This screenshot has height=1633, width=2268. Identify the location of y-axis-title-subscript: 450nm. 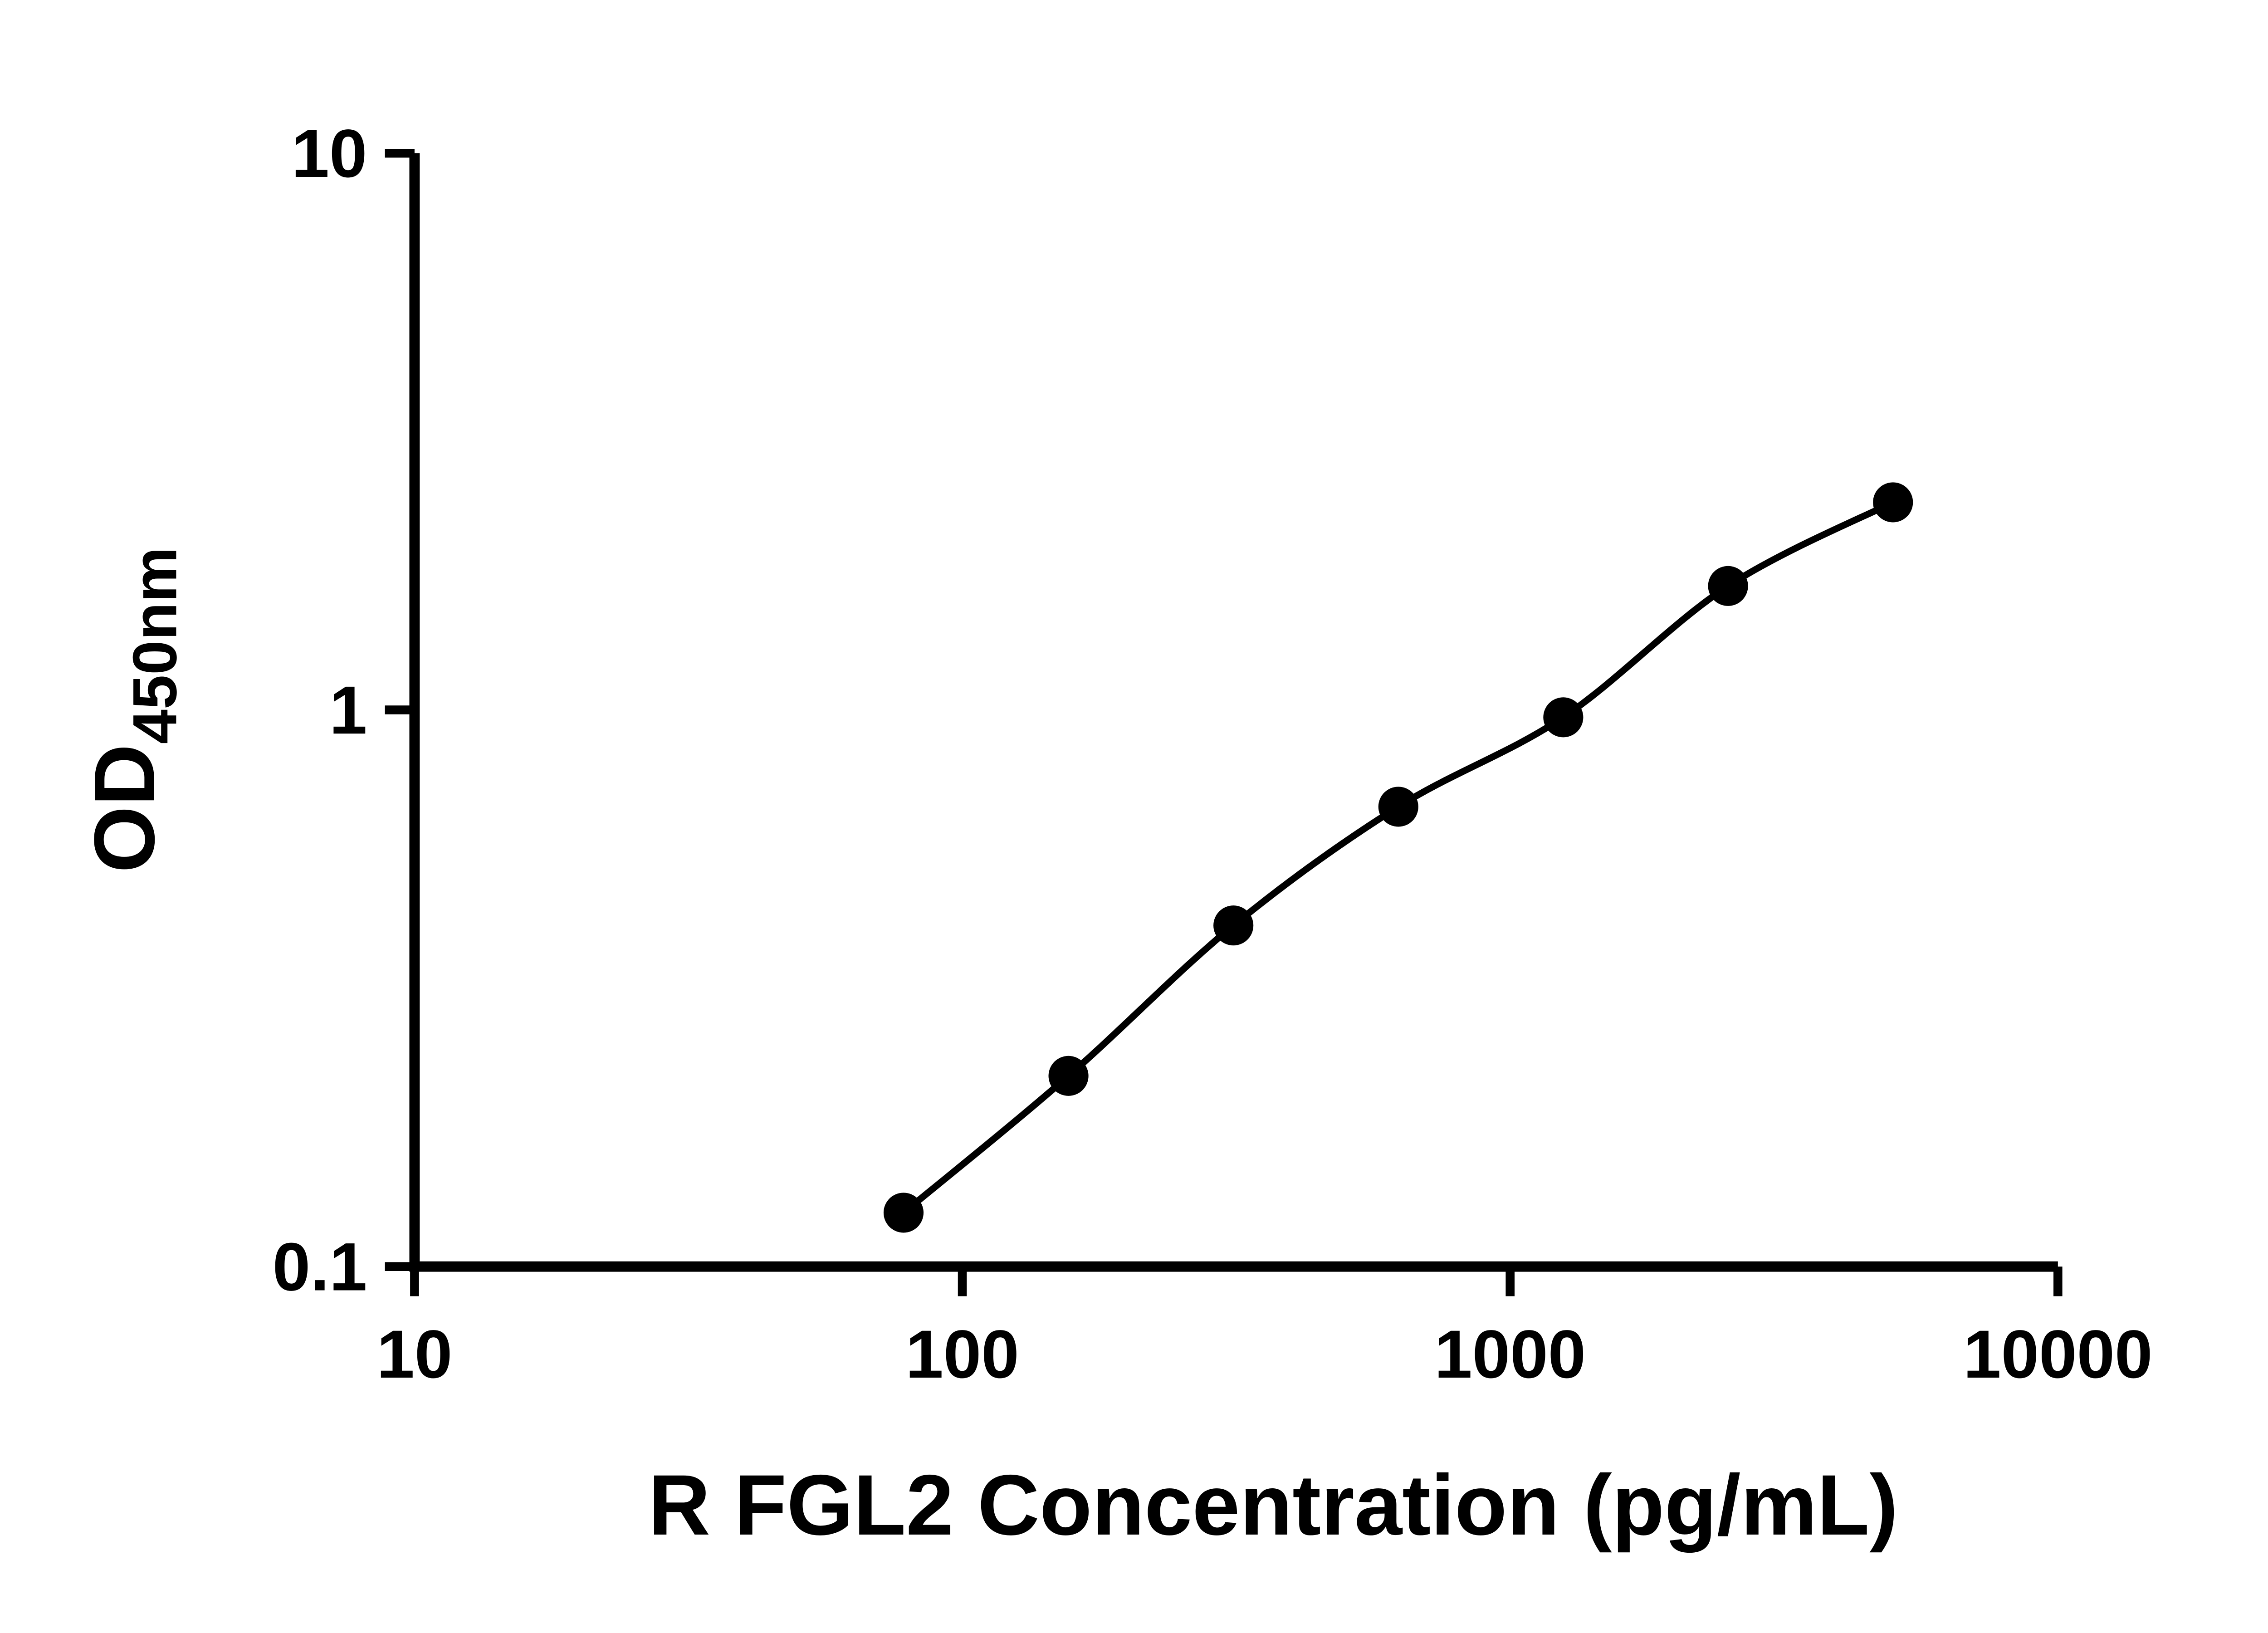
(155, 645).